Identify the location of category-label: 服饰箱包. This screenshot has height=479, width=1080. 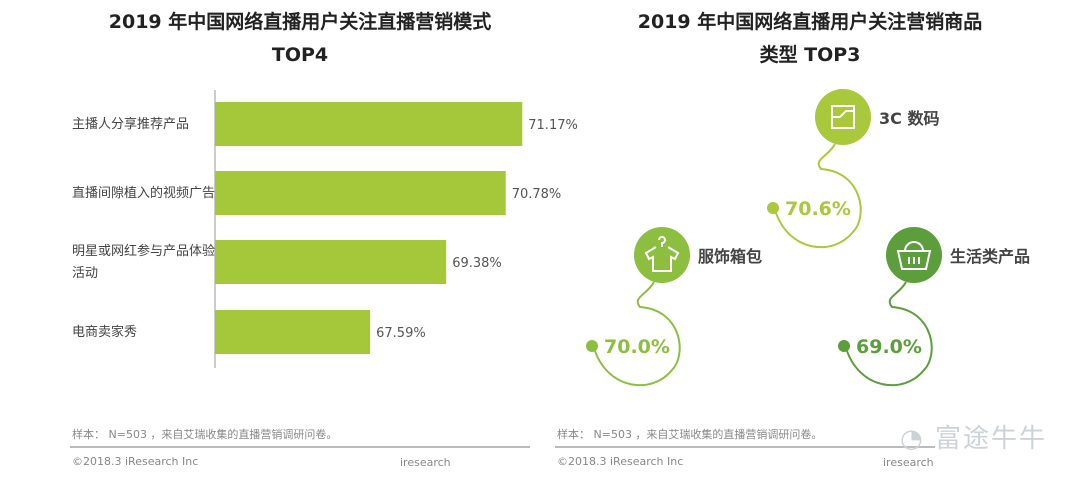
(730, 256).